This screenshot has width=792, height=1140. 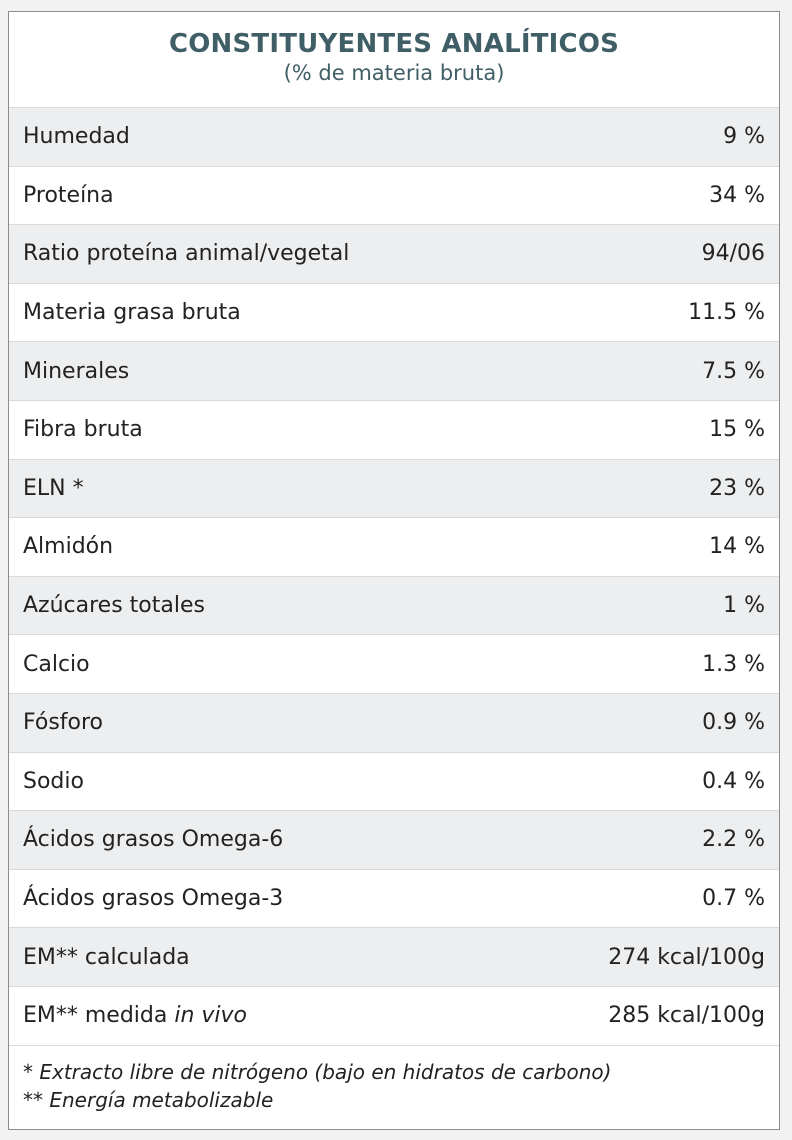 I want to click on row-label: EM** medida in vivo, so click(x=135, y=1015).